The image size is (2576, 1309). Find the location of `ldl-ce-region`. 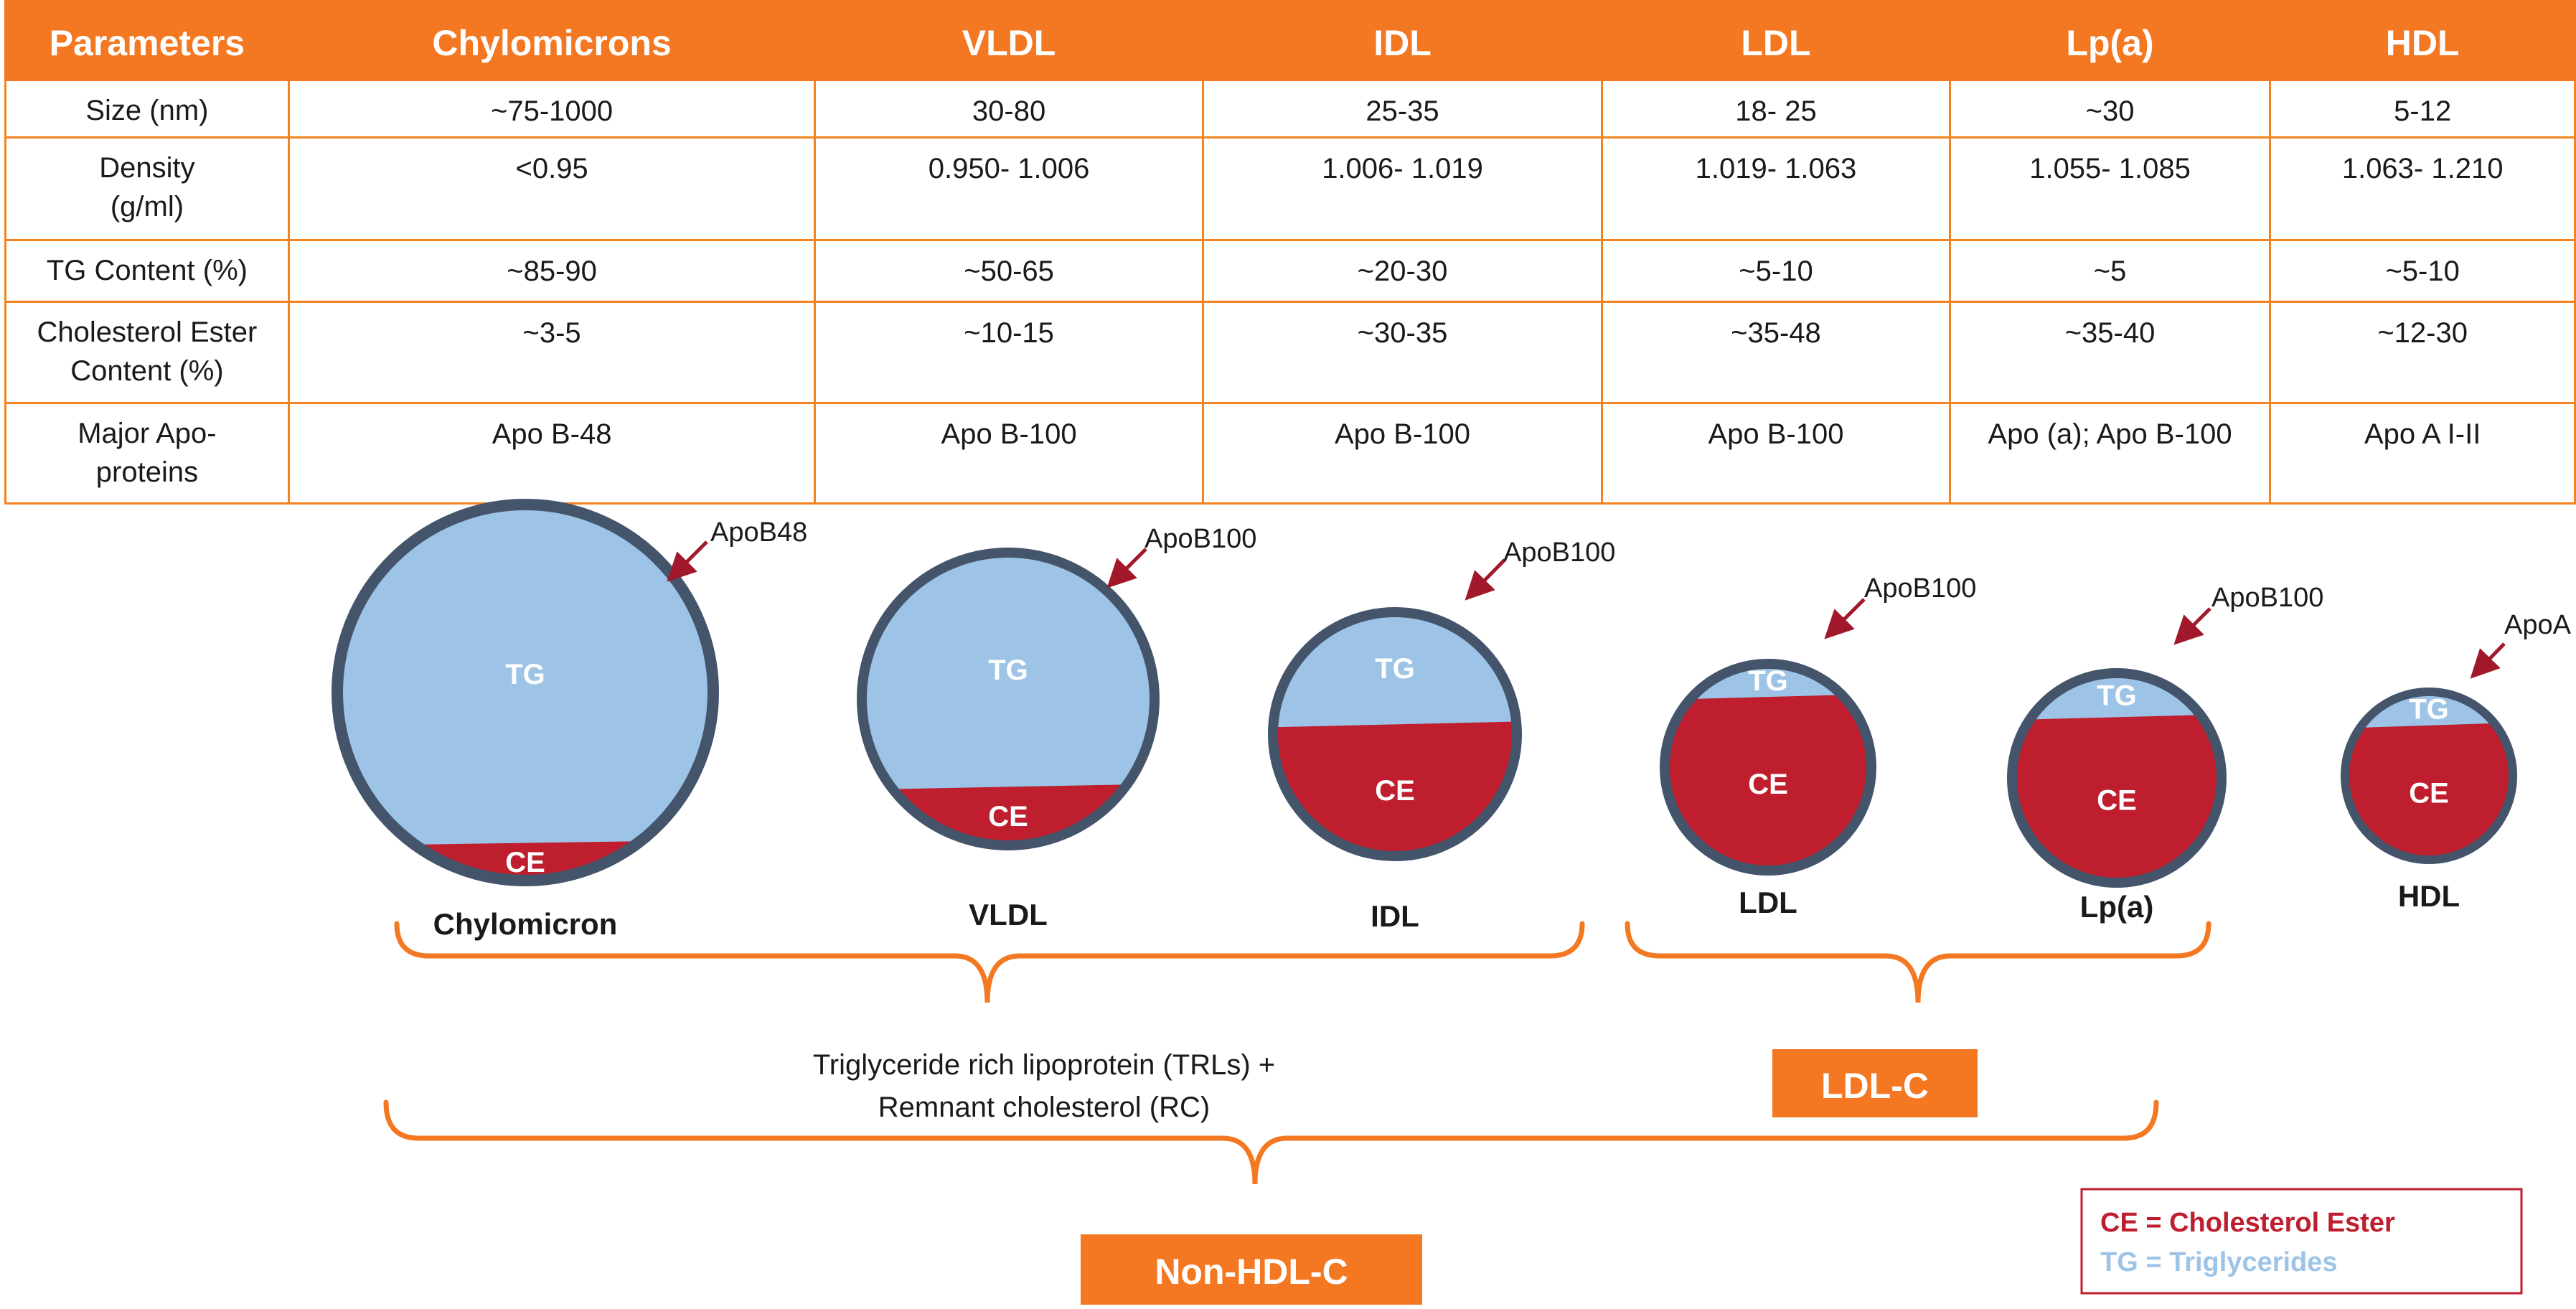

ldl-ce-region is located at coordinates (1768, 782).